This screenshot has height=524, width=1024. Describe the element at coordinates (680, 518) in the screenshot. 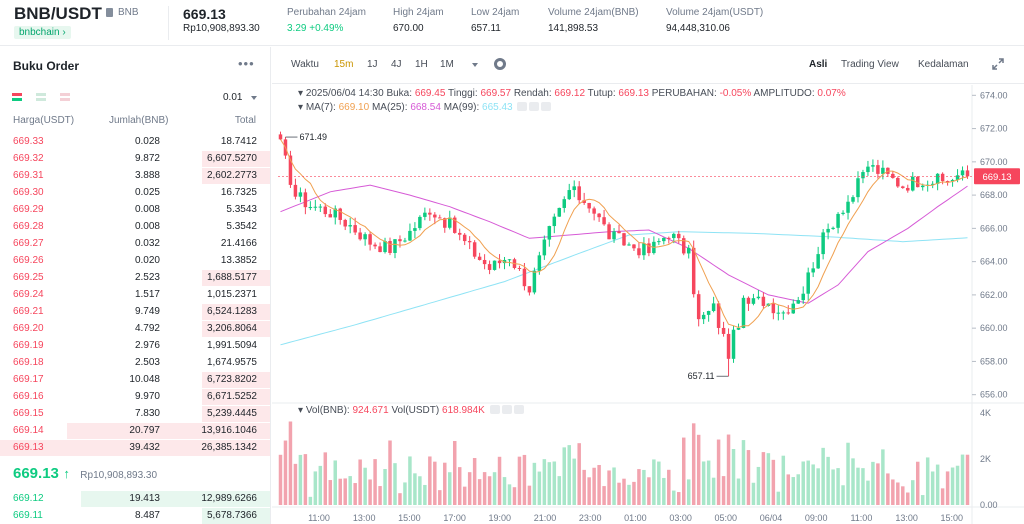

I see `time-tick-label: 03:00` at that location.